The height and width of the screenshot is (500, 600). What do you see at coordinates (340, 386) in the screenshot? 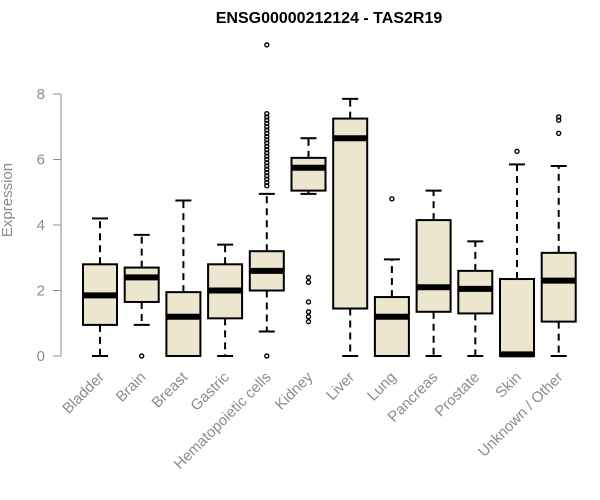
I see `x-tick-label: Liver` at bounding box center [340, 386].